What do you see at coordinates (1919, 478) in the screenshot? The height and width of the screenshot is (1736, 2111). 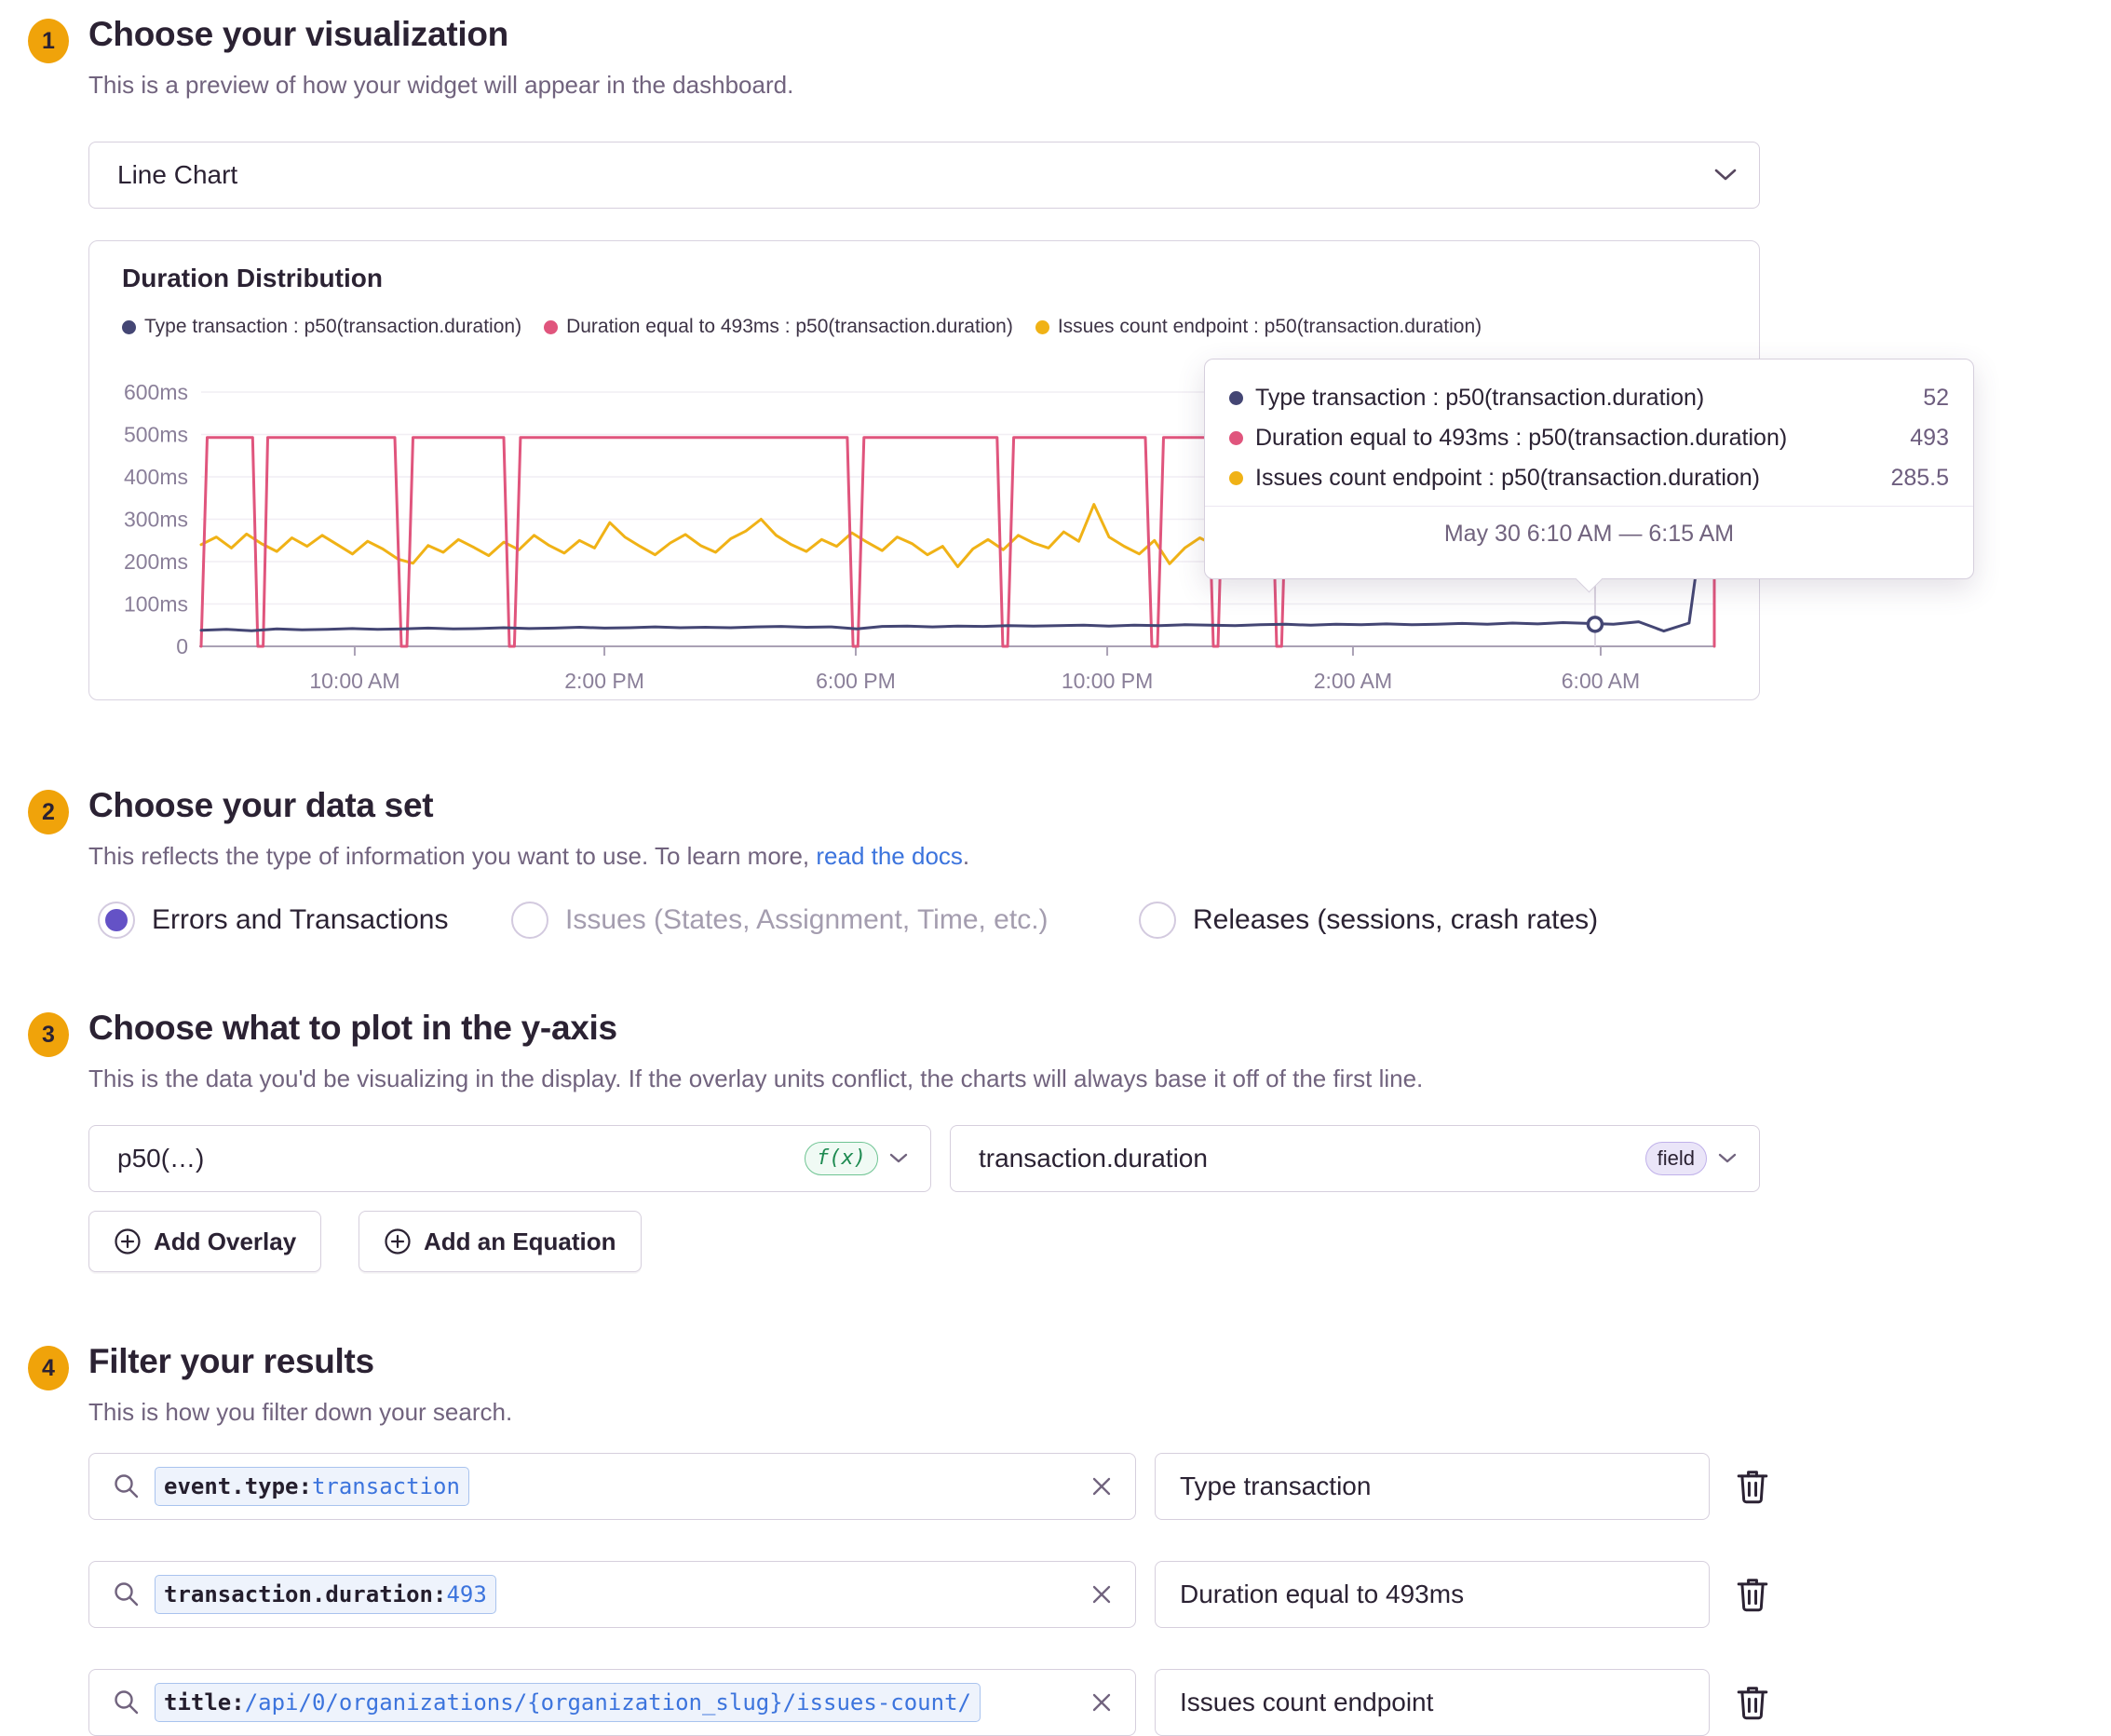 I see `tooltip-series-value: 285.5` at bounding box center [1919, 478].